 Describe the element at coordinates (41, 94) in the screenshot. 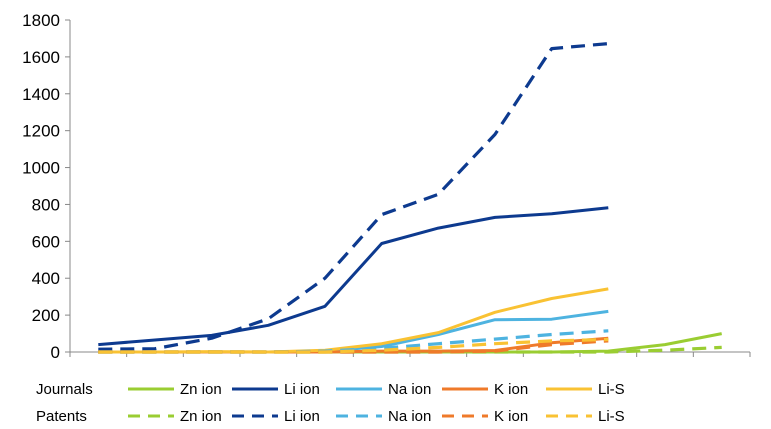

I see `y-tick-label: 1400` at that location.